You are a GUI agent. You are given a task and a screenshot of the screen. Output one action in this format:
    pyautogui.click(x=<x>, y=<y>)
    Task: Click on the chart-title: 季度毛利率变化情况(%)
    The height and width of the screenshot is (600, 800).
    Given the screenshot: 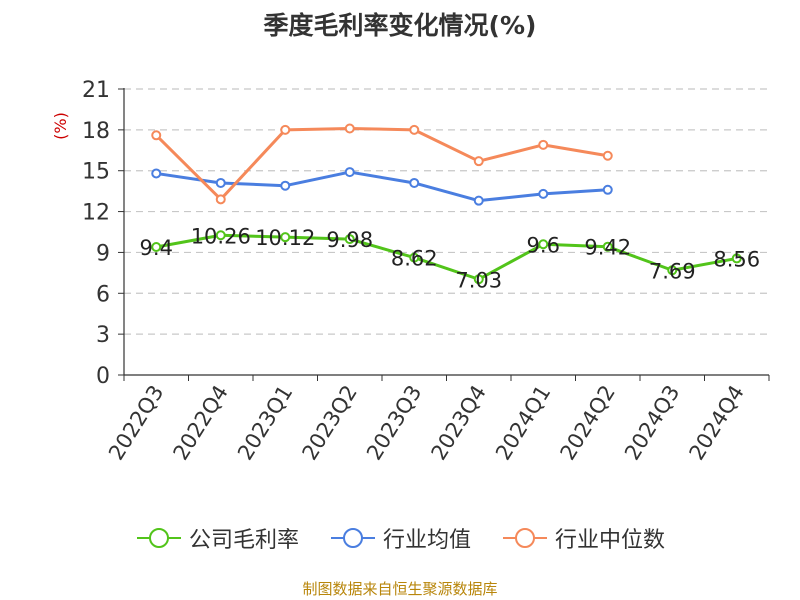 What is the action you would take?
    pyautogui.click(x=400, y=25)
    